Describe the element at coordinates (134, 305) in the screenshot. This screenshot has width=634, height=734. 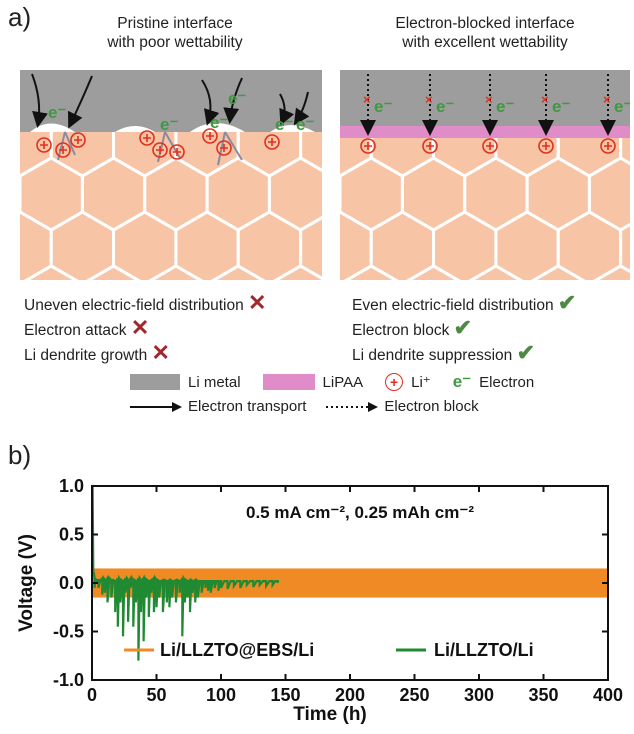
I see `caption-text: Uneven electric-field distribution` at that location.